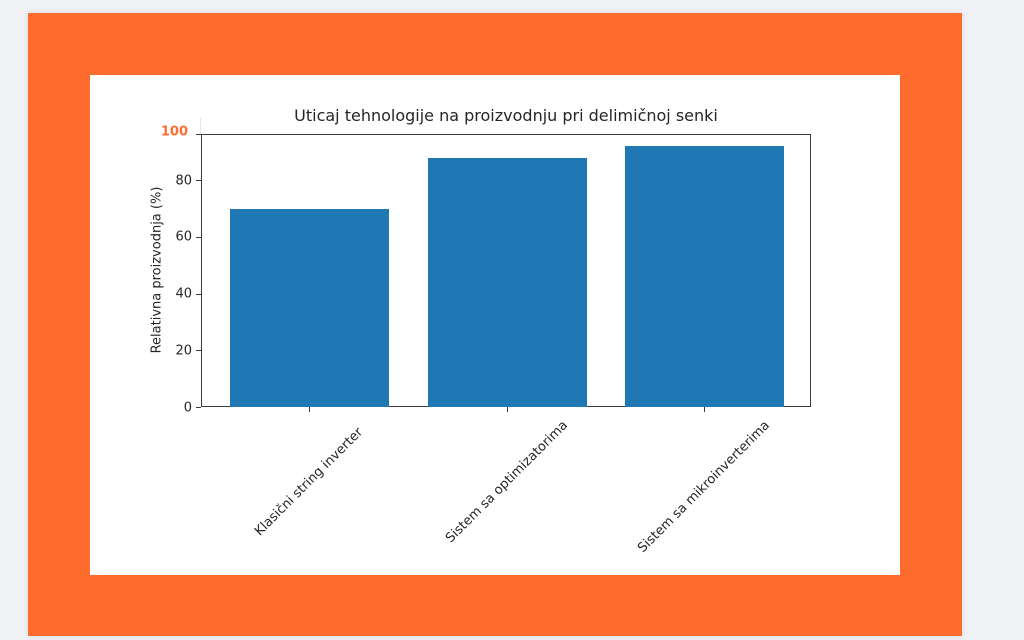 The width and height of the screenshot is (1024, 640). I want to click on y-axis-extension, so click(200, 126).